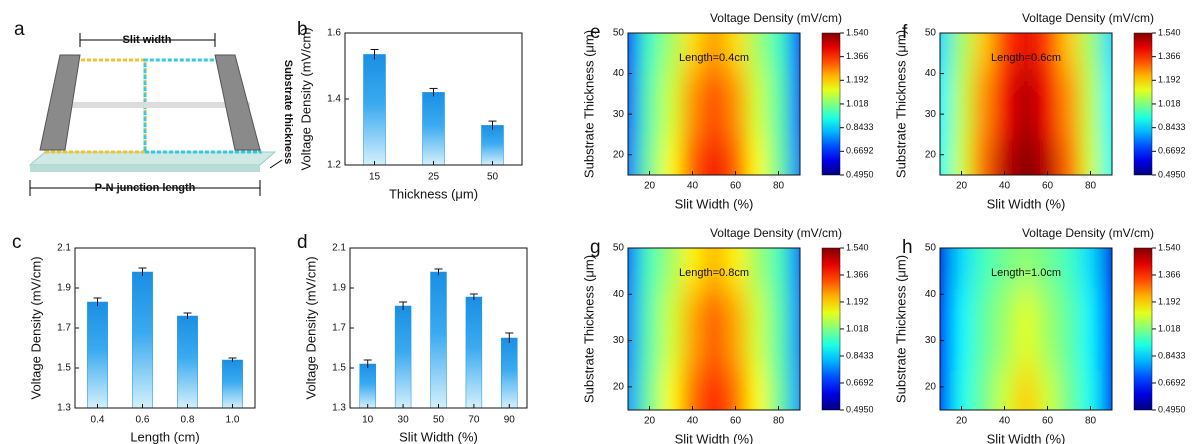  What do you see at coordinates (714, 58) in the screenshot?
I see `annotation: Length=0.4cm` at bounding box center [714, 58].